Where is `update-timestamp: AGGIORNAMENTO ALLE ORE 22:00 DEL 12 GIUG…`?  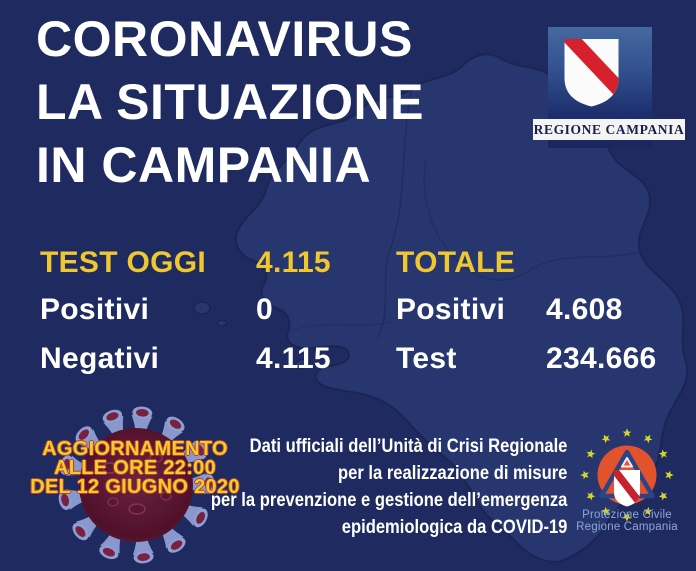 update-timestamp: AGGIORNAMENTO ALLE ORE 22:00 DEL 12 GIUG… is located at coordinates (135, 468).